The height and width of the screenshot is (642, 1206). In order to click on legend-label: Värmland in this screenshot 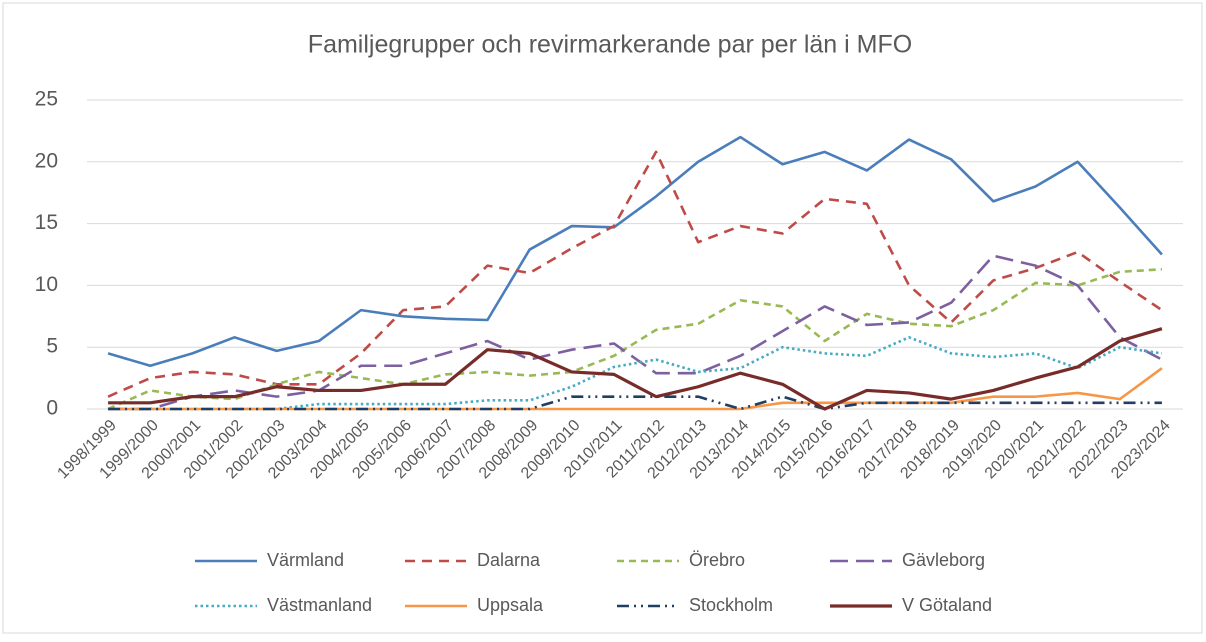, I will do `click(305, 560)`.